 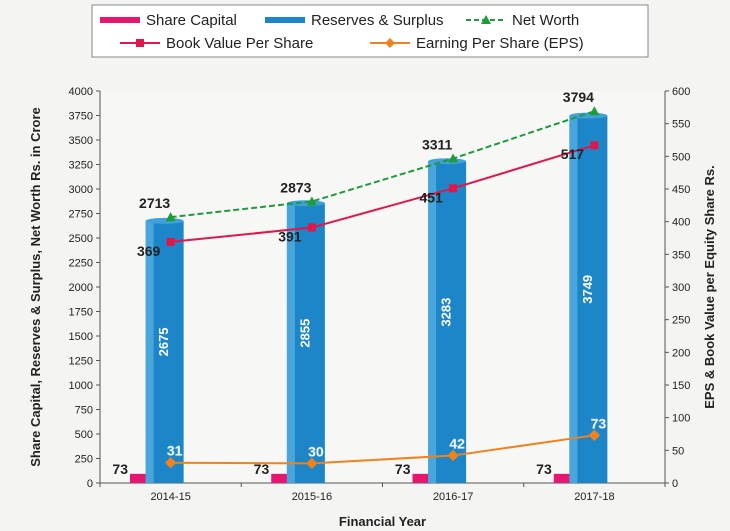 What do you see at coordinates (382, 521) in the screenshot?
I see `x-axis-title: Financial Year` at bounding box center [382, 521].